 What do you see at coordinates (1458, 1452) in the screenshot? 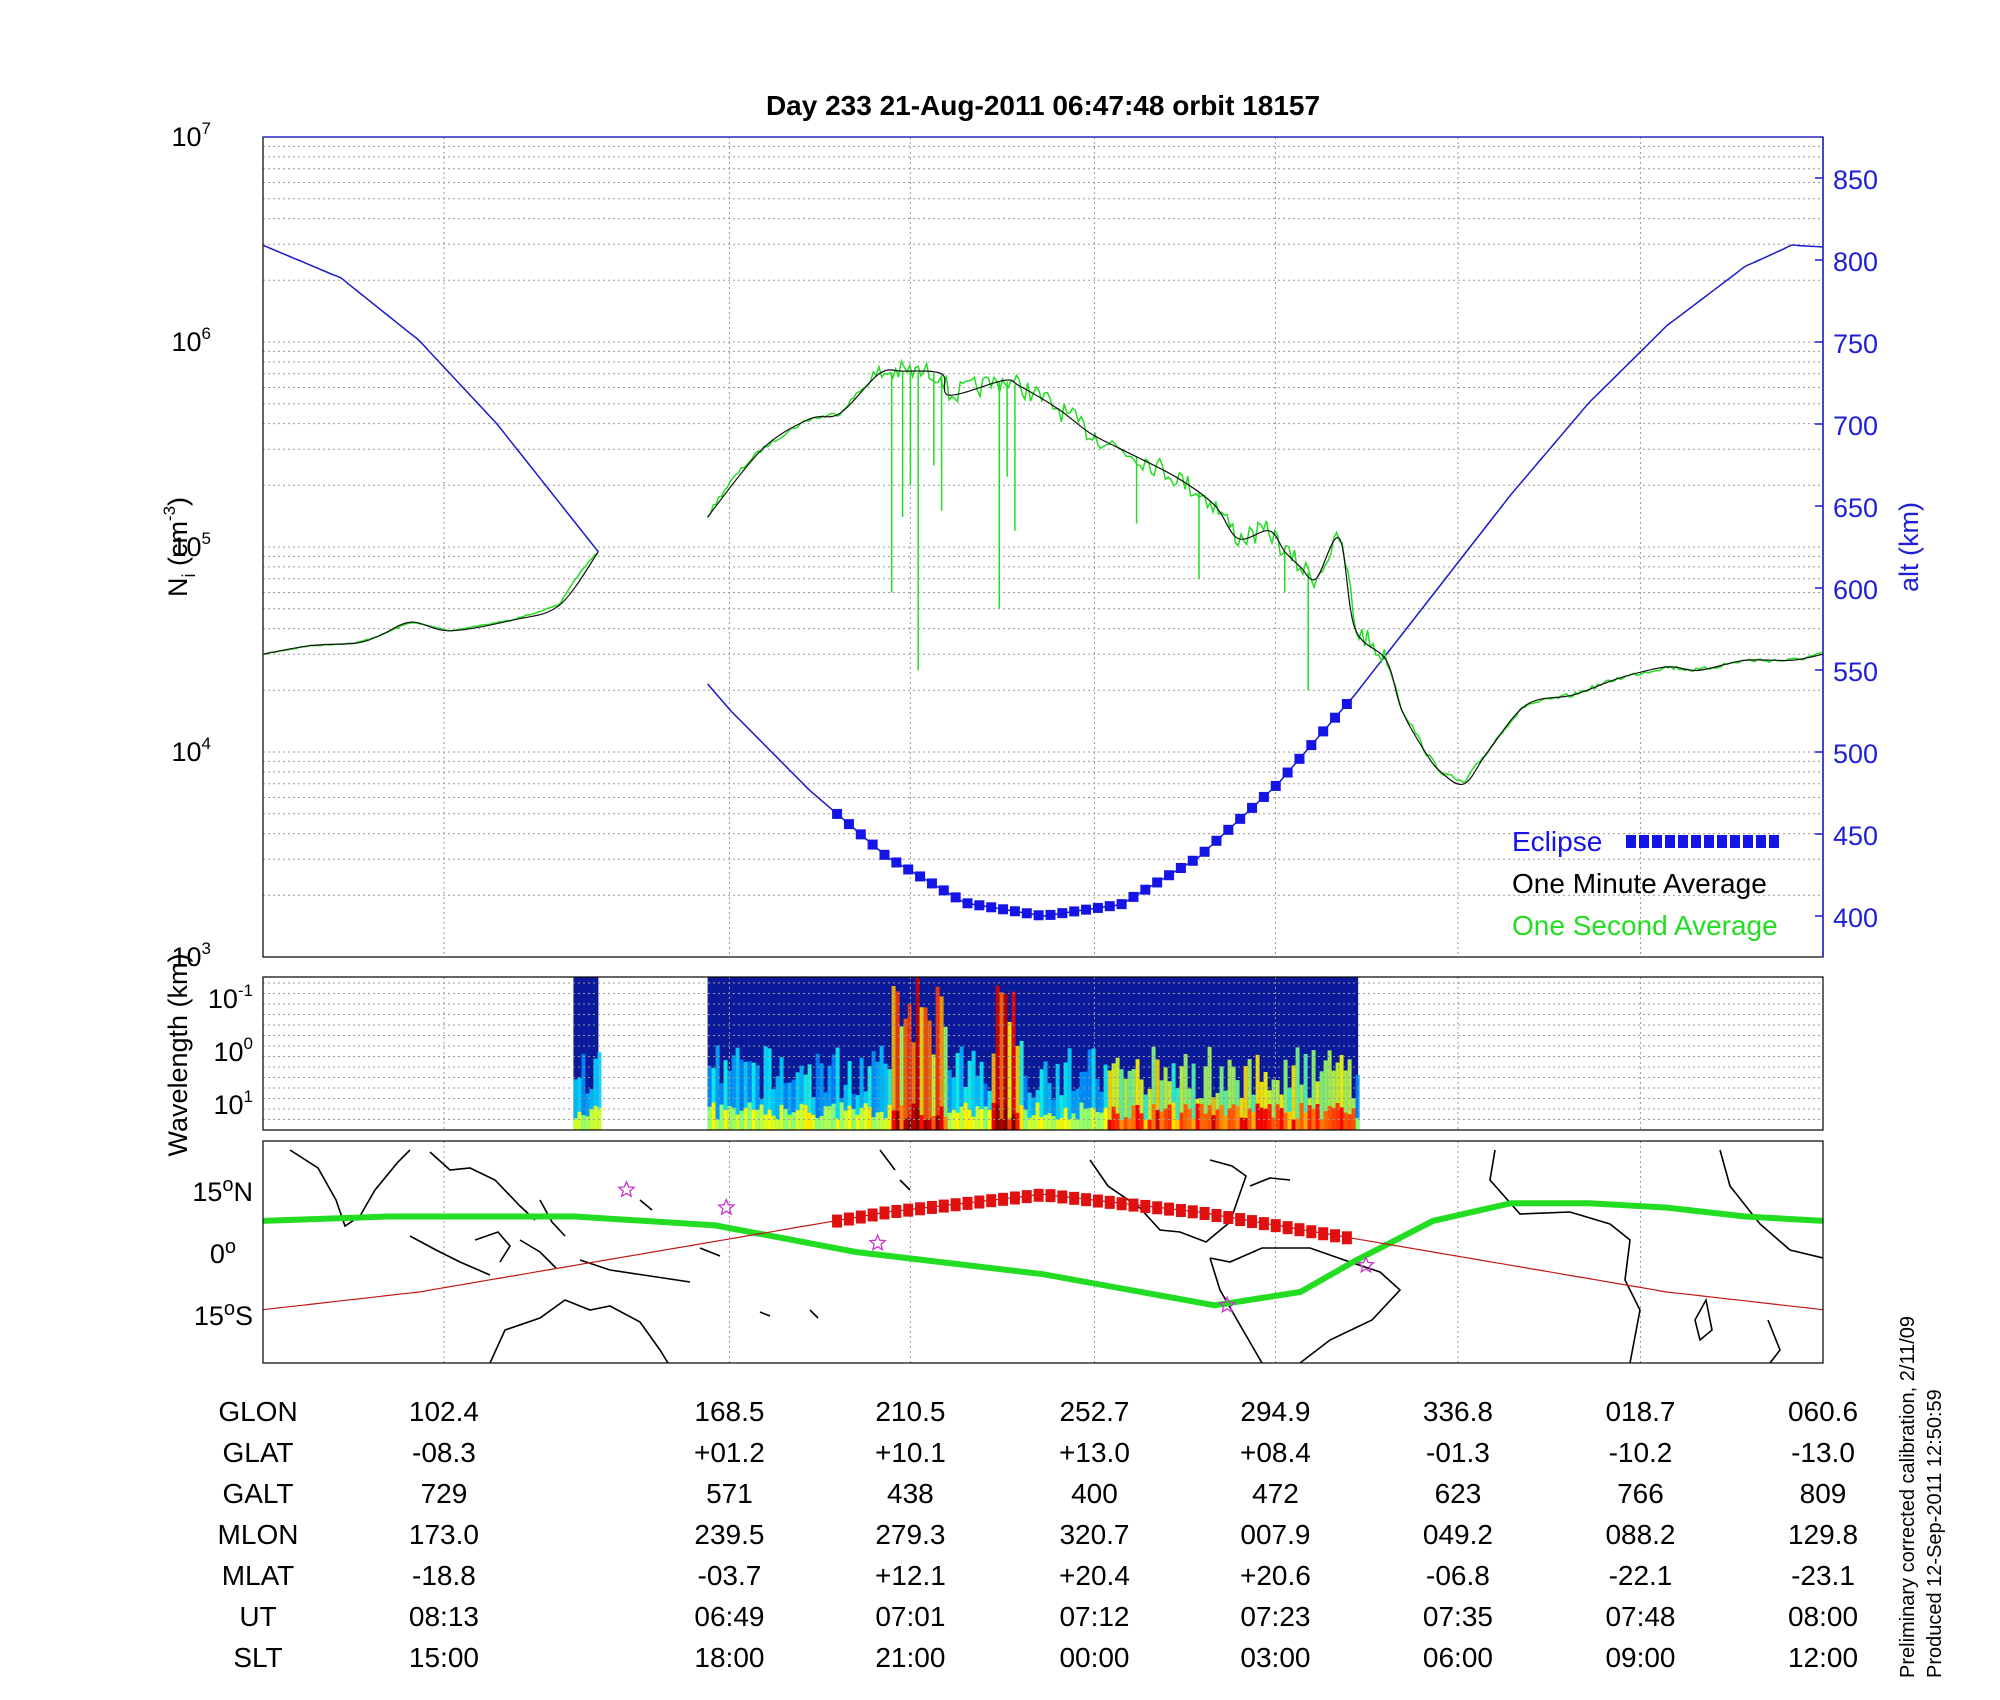
I see `table-cell: -01.3` at bounding box center [1458, 1452].